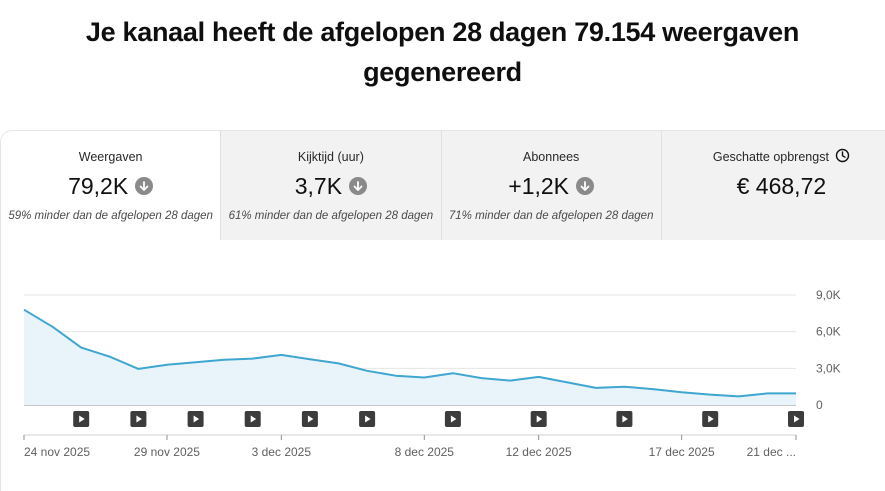  I want to click on tab-value-row: +1,2K, so click(551, 186).